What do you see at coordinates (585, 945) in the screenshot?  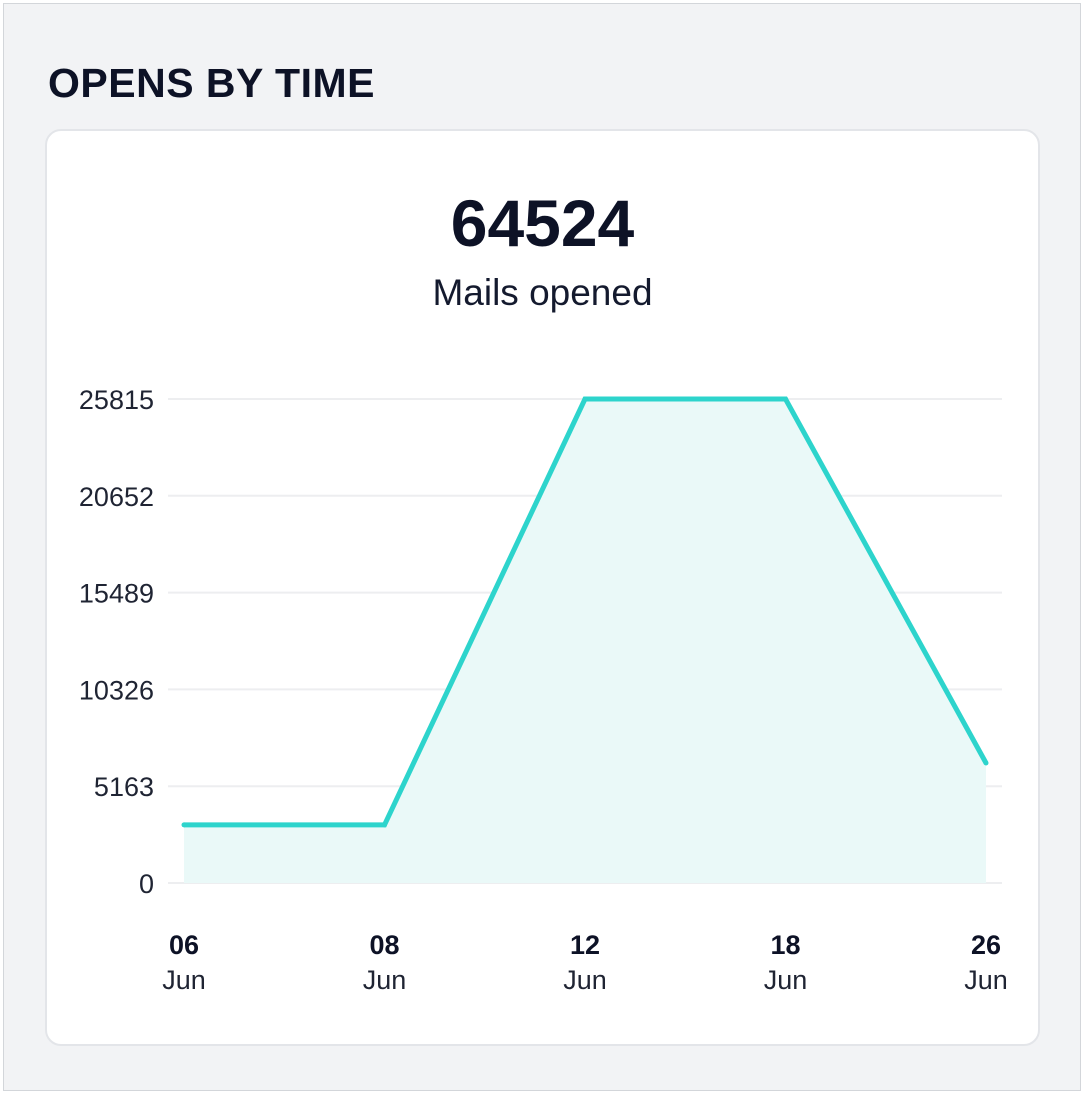 I see `x-tick-day: 12` at bounding box center [585, 945].